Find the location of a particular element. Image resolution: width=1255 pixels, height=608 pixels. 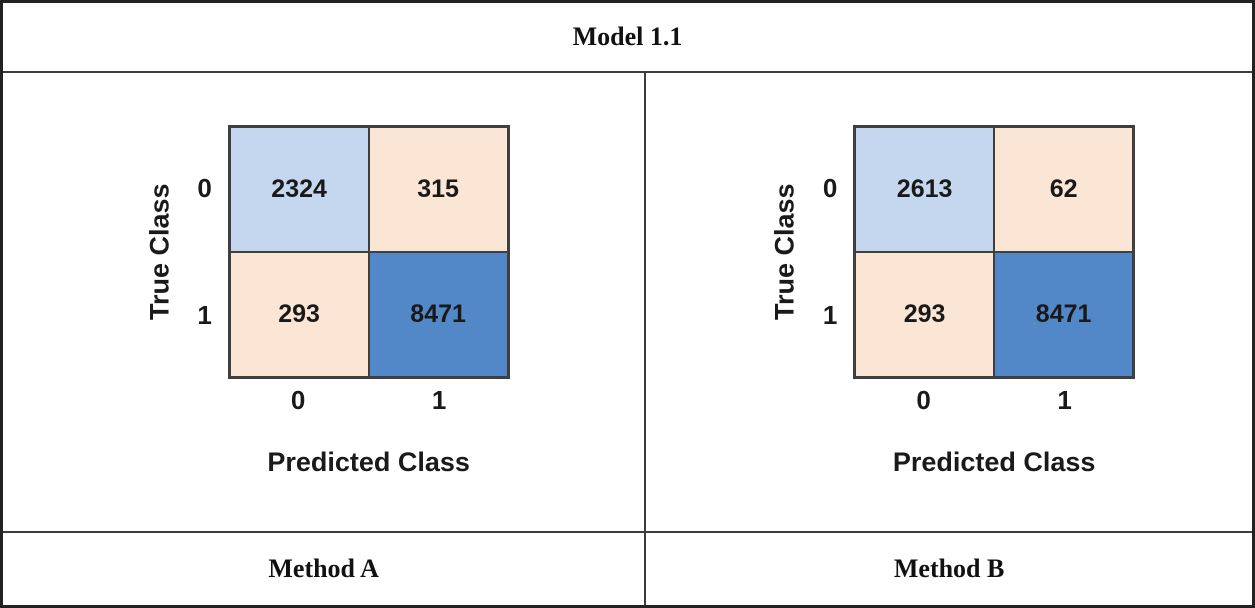

matrix-cell-true0-pred0: 2324 is located at coordinates (299, 189).